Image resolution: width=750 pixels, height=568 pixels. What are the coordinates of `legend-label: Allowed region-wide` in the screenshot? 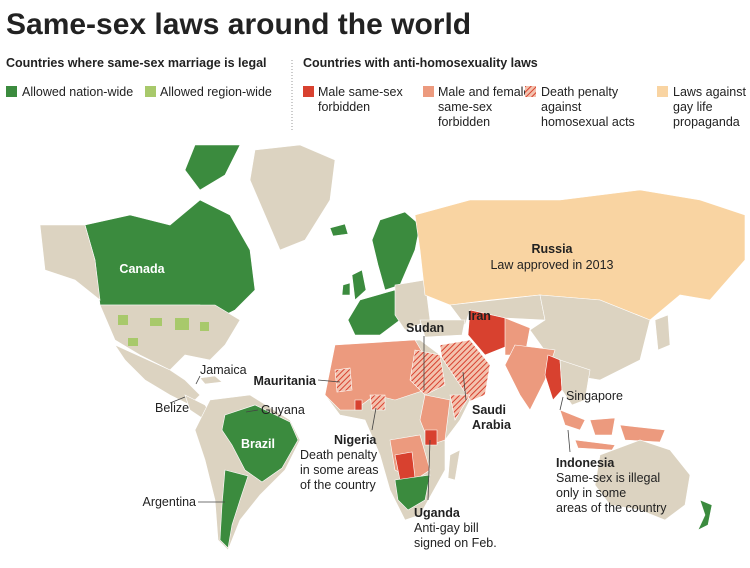 It's located at (216, 92).